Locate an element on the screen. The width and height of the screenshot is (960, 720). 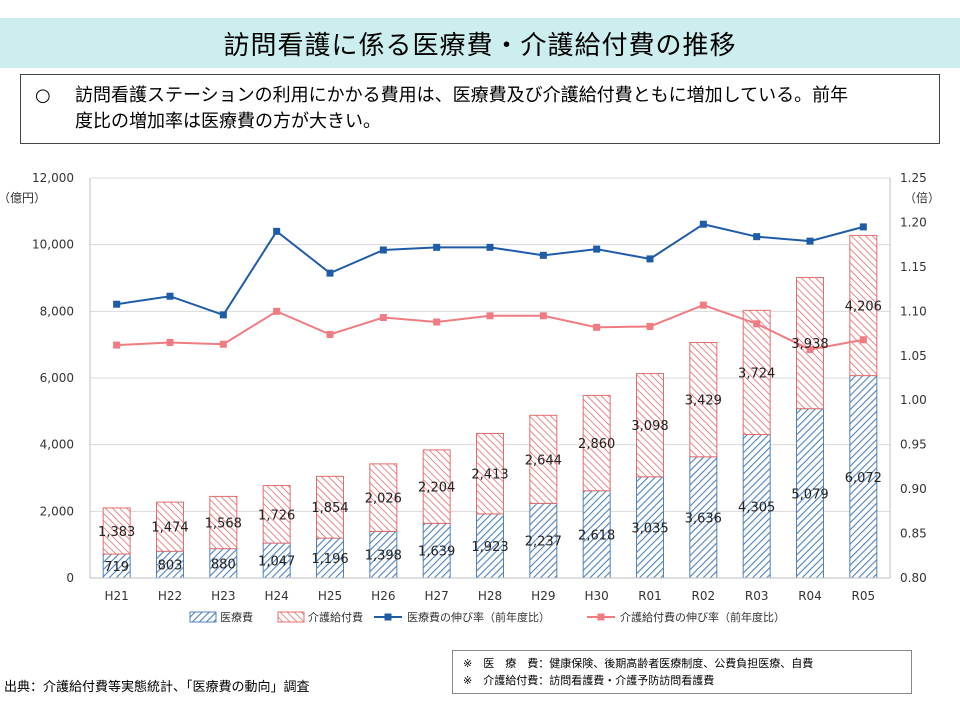
data-label-care: 1,383 is located at coordinates (116, 532).